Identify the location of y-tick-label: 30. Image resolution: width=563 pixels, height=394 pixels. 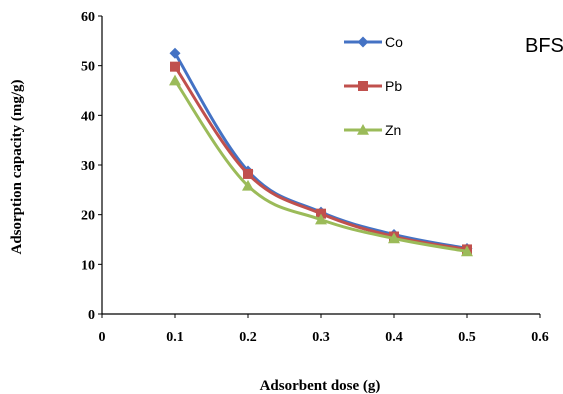
(88, 166).